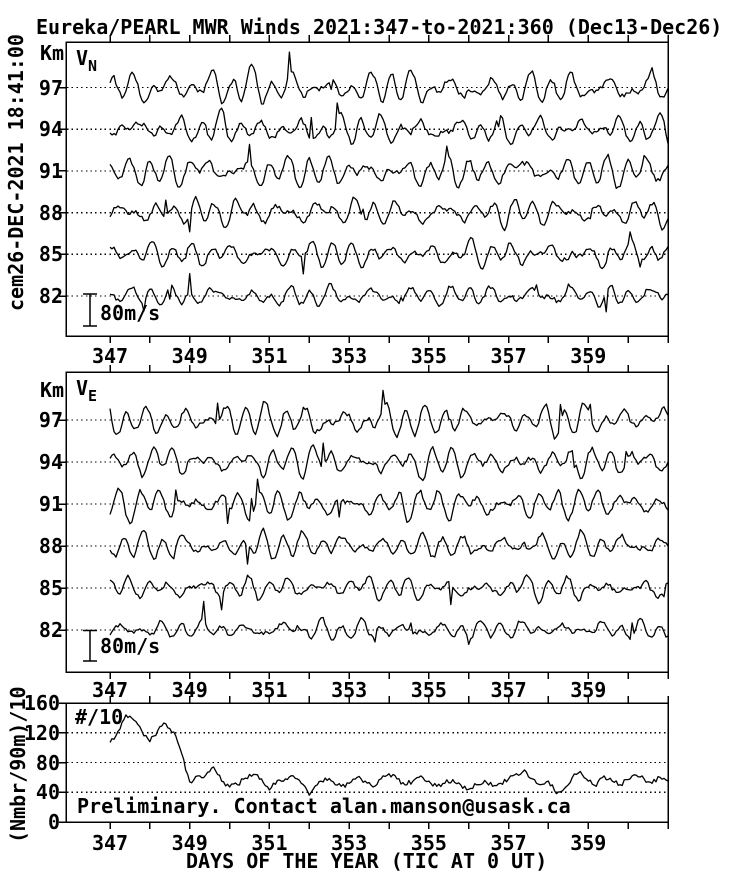  What do you see at coordinates (189, 843) in the screenshot?
I see `counts-x-tick-label: 349` at bounding box center [189, 843].